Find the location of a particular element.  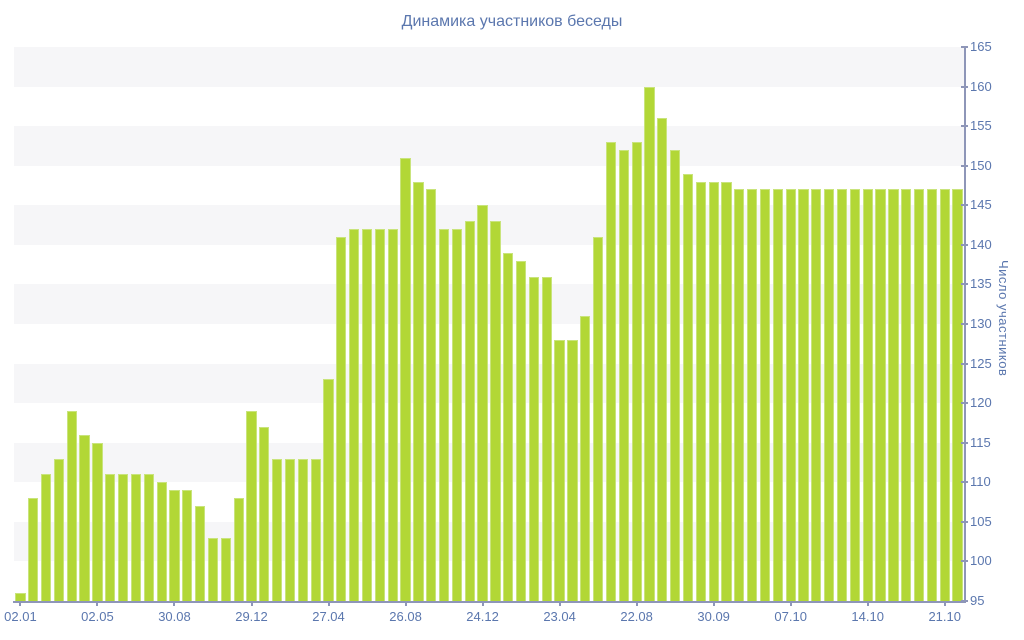

chart-title: Динамика участников беседы is located at coordinates (512, 21).